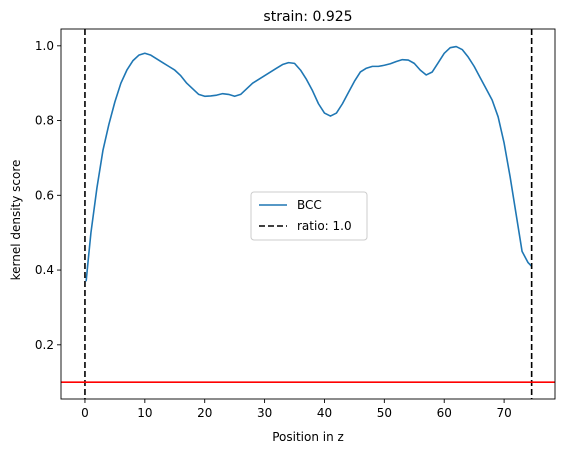  Describe the element at coordinates (44, 270) in the screenshot. I see `y-tick-label: 0.4` at that location.